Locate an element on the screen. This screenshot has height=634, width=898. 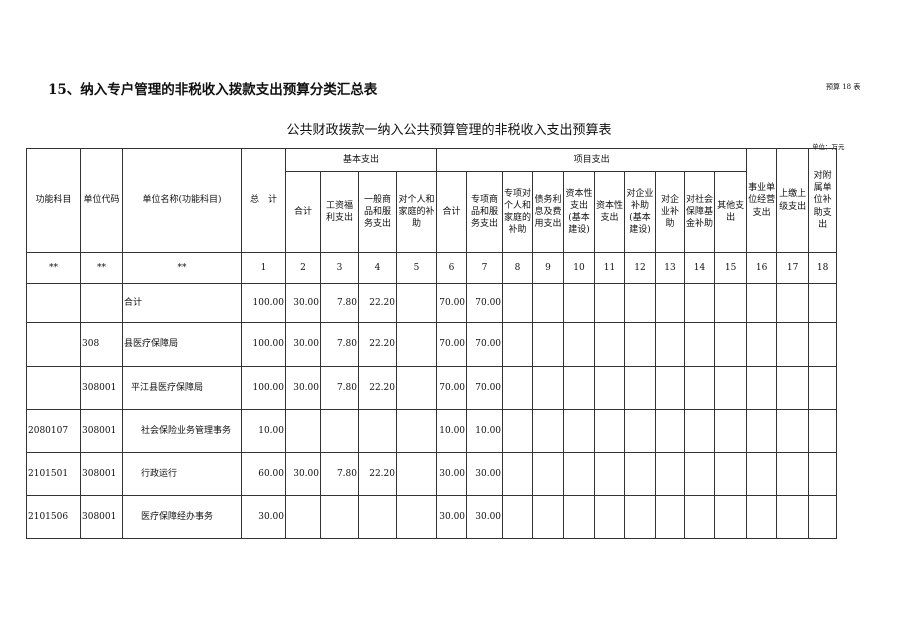
header-project-col: 合计 is located at coordinates (452, 212).